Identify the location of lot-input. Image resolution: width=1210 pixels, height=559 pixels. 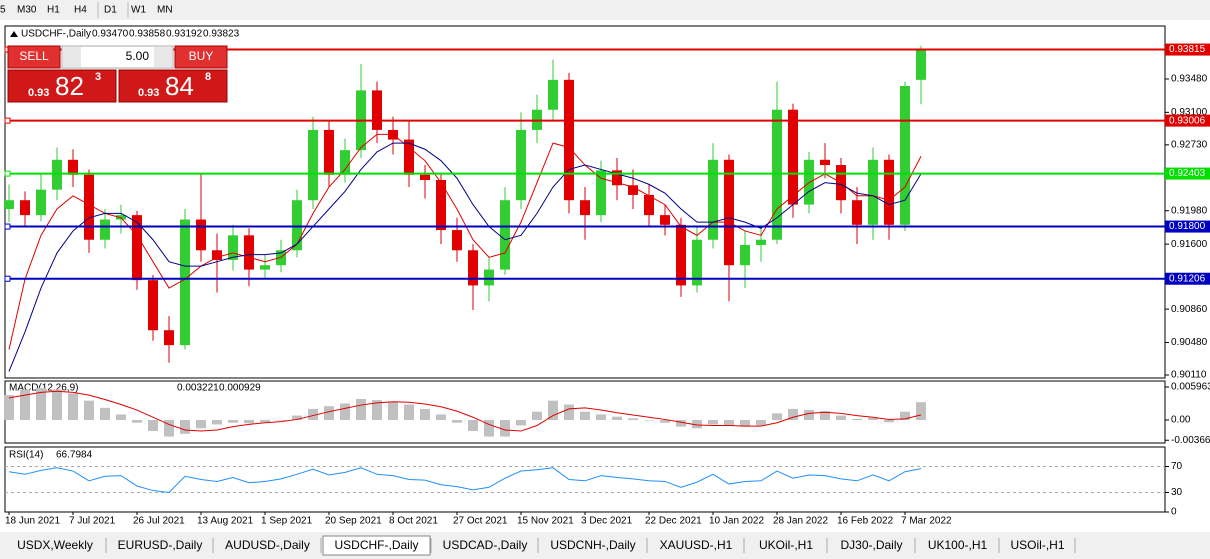
(117, 57).